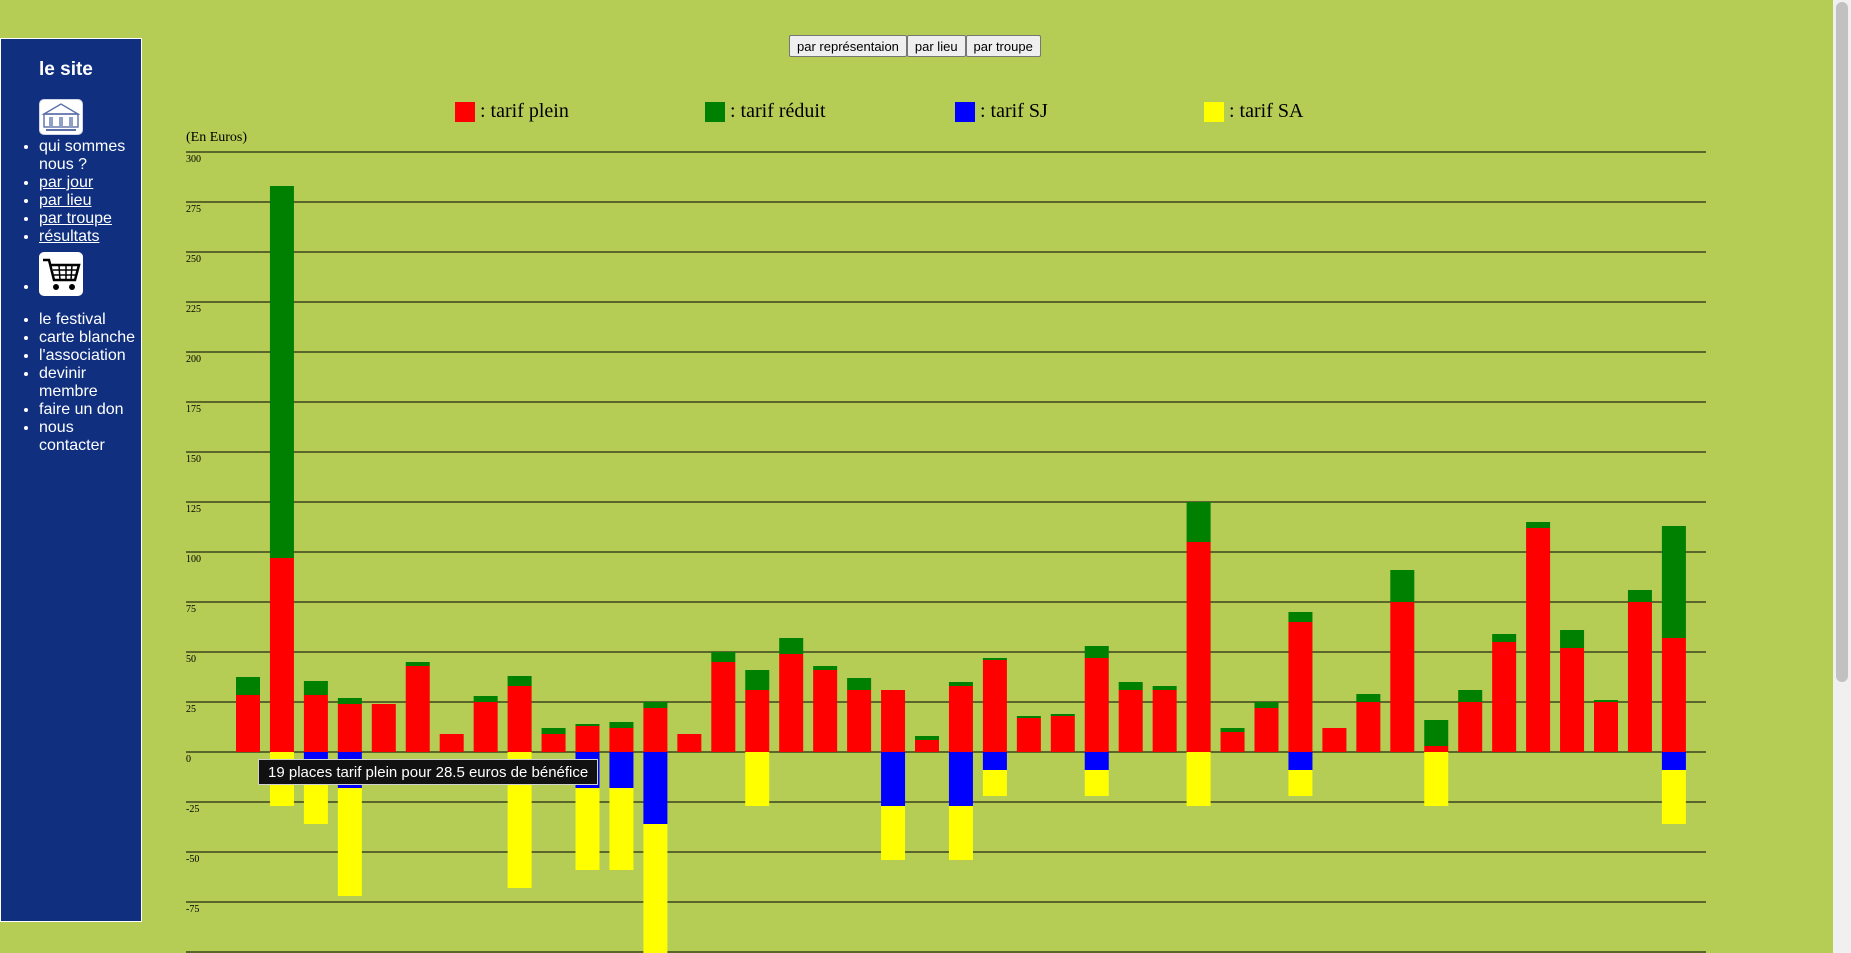 The image size is (1851, 953). I want to click on legend-item-tarif-plein: : tarif plein, so click(512, 111).